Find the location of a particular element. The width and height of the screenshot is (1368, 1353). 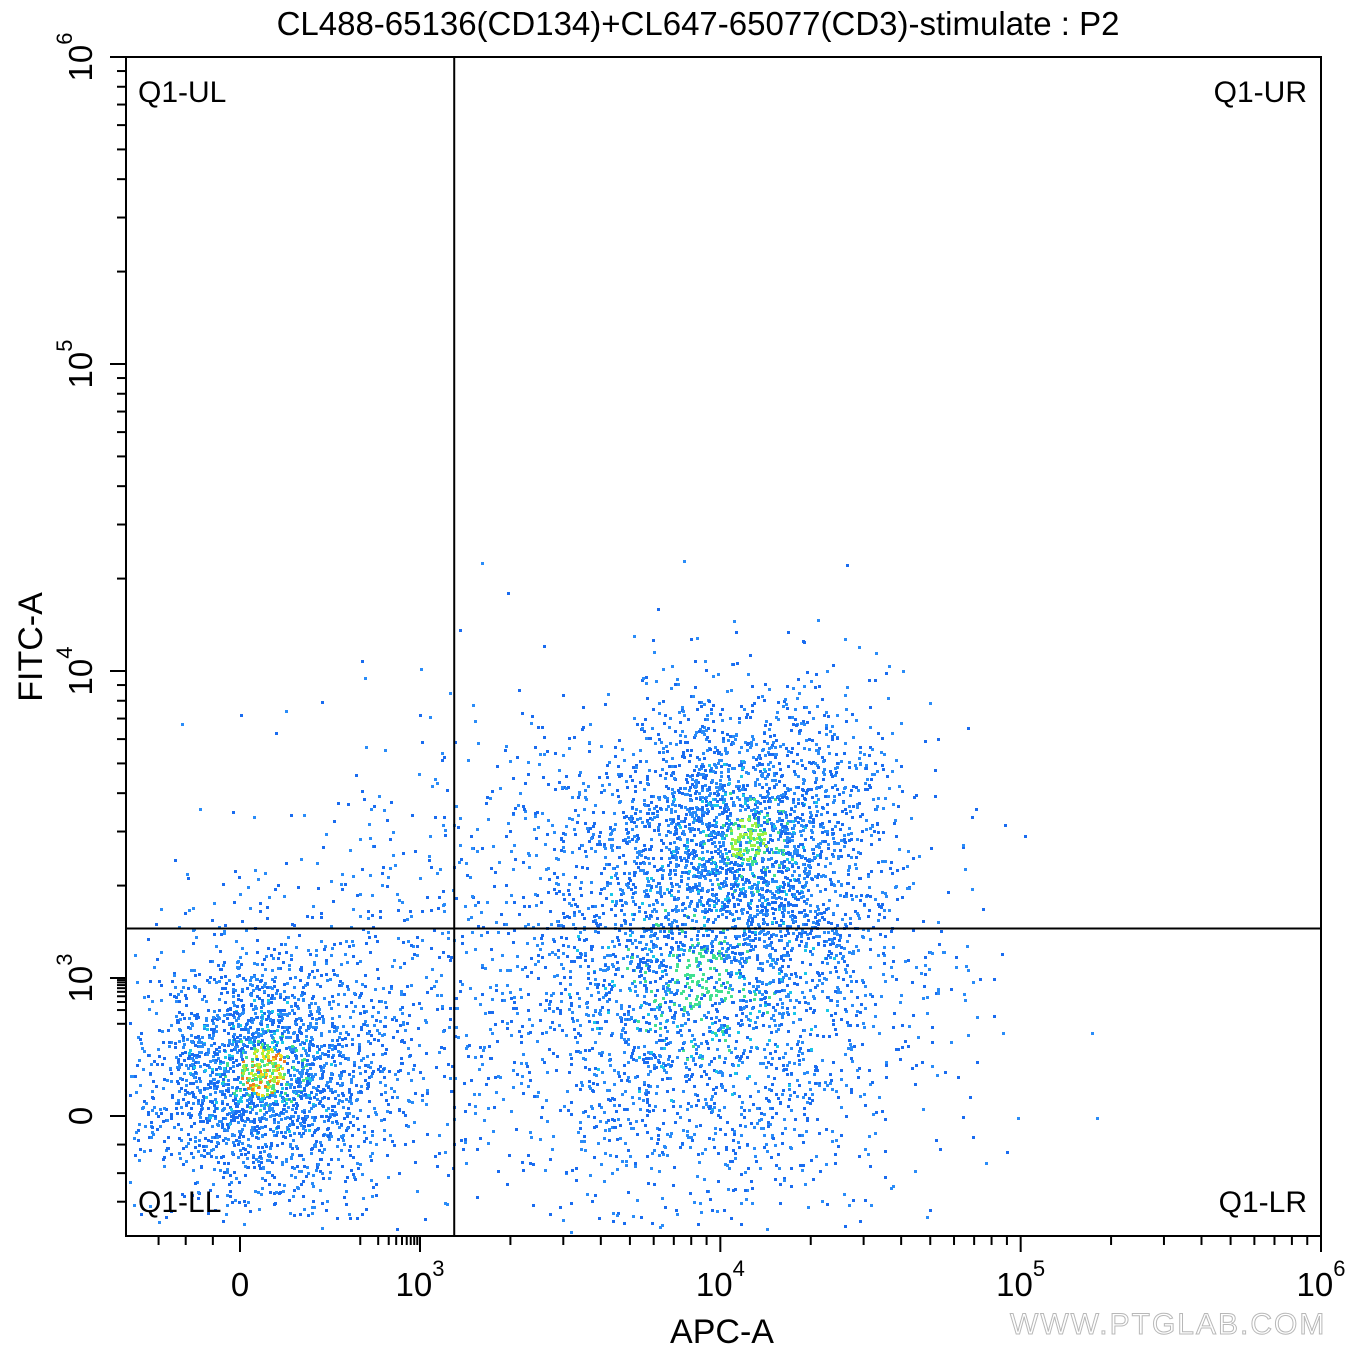

event-dot-2030 is located at coordinates (316, 1019).